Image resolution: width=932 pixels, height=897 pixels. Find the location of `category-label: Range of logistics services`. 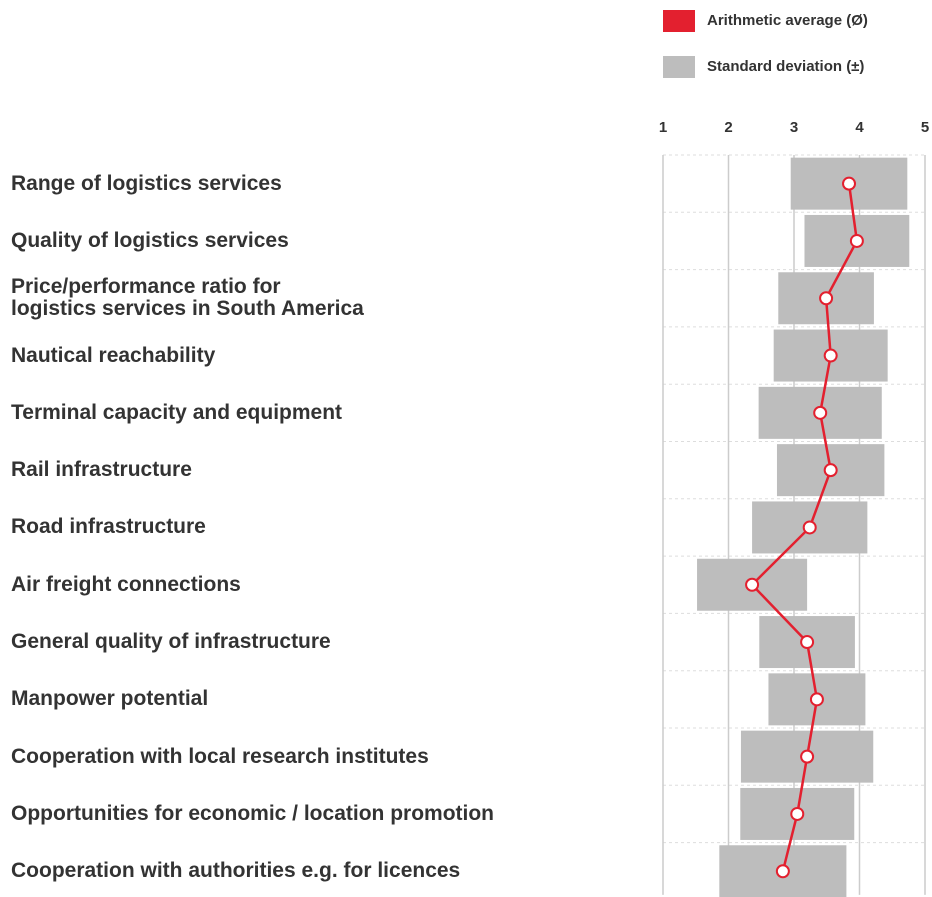

category-label: Range of logistics services is located at coordinates (146, 183).